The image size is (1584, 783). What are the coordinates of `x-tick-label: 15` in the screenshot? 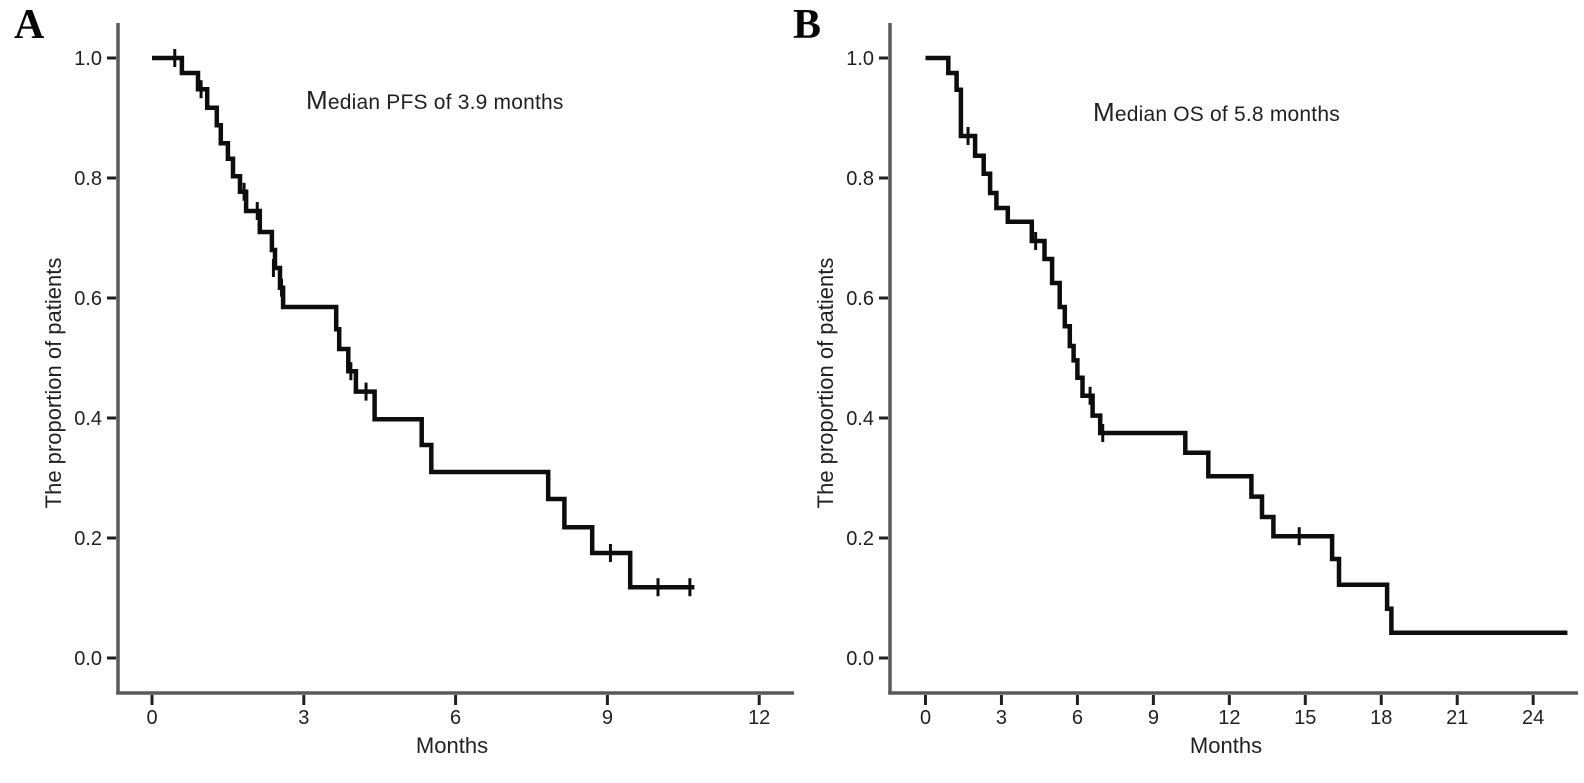 It's located at (1305, 718).